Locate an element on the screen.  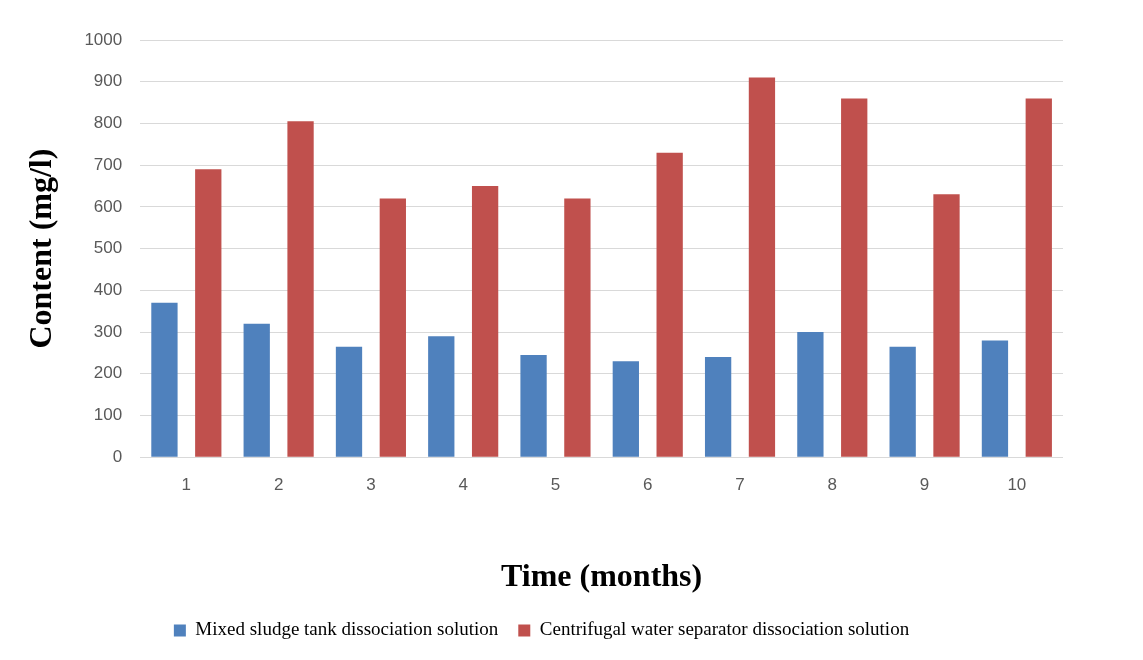
y-tick-label: 500 is located at coordinates (108, 248).